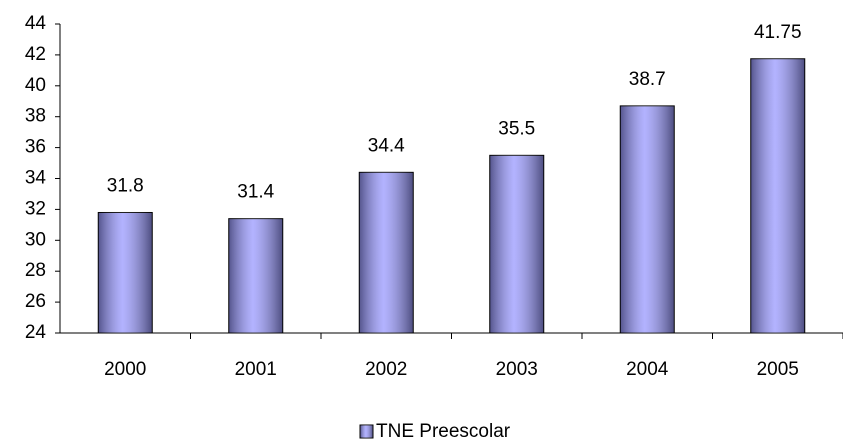  What do you see at coordinates (35, 116) in the screenshot?
I see `y-tick-label: 38` at bounding box center [35, 116].